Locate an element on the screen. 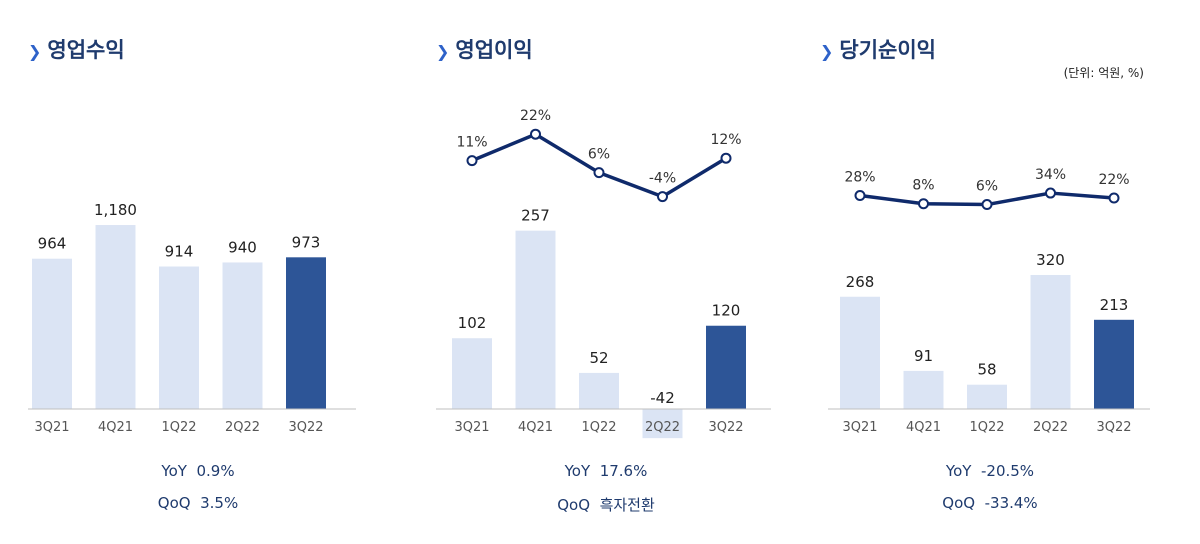  line-point-label: 34% is located at coordinates (1050, 175).